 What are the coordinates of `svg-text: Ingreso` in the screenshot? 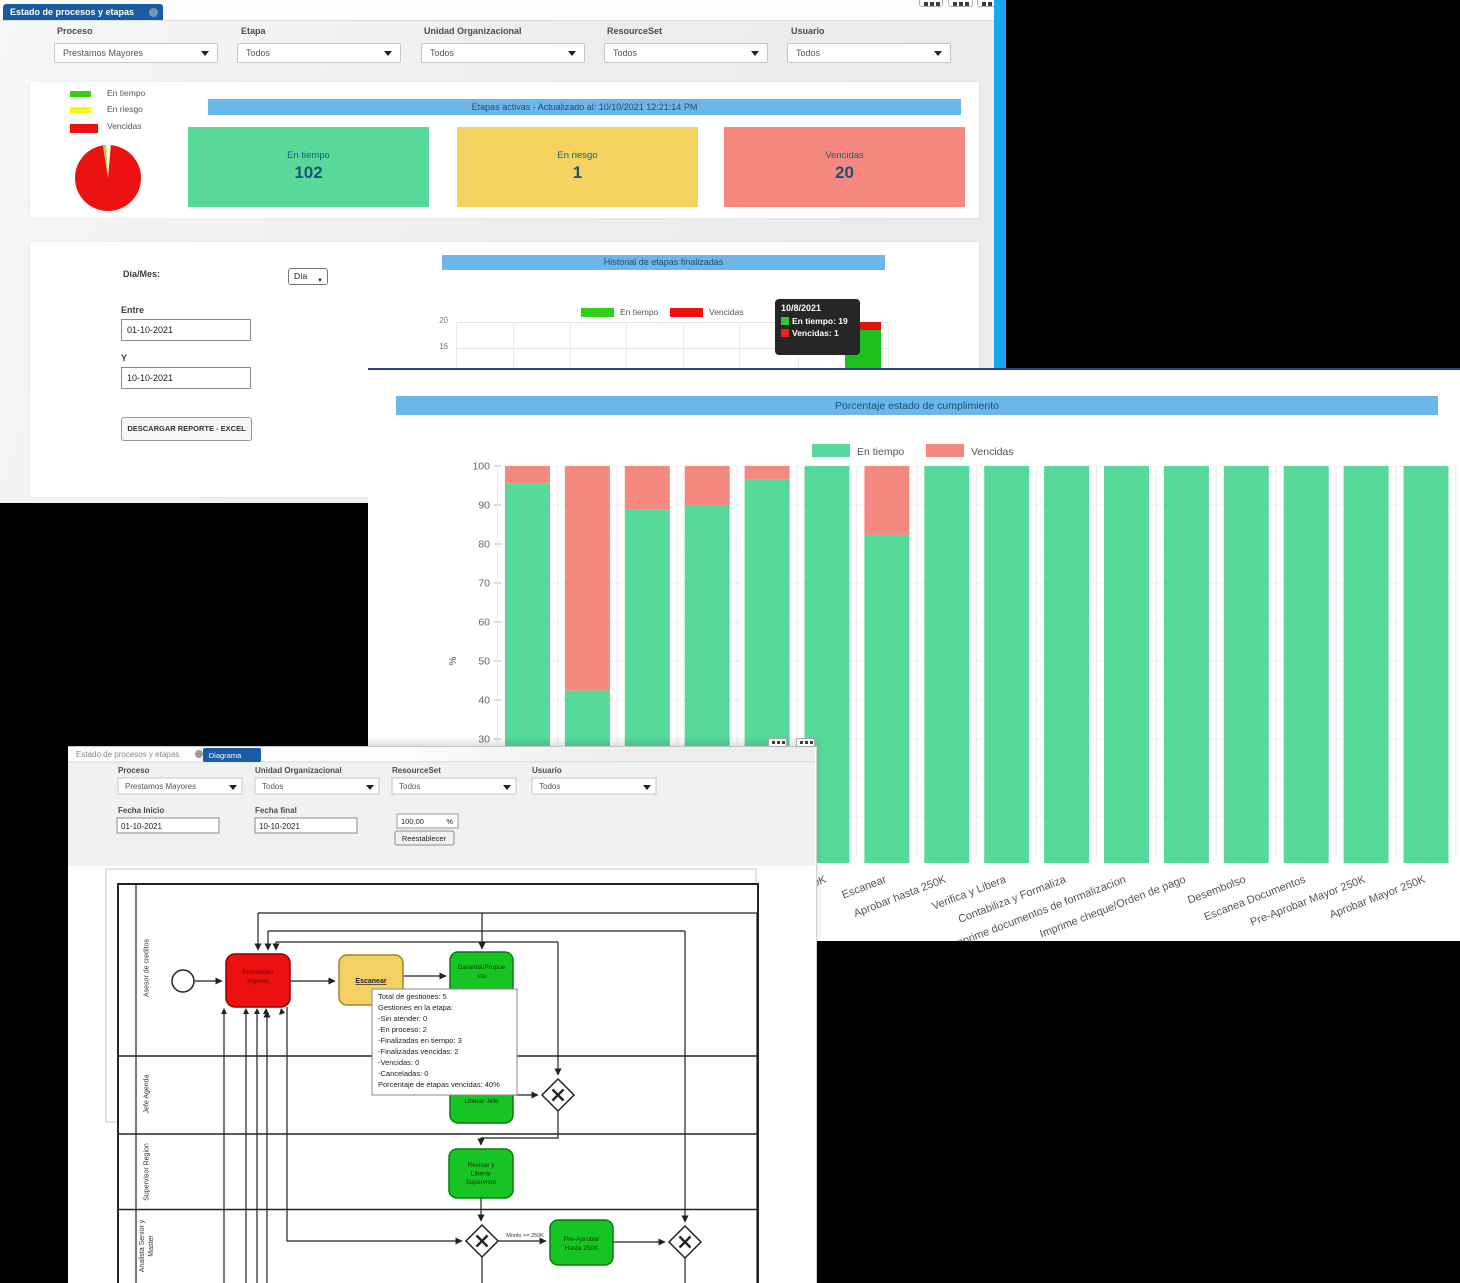 It's located at (258, 981).